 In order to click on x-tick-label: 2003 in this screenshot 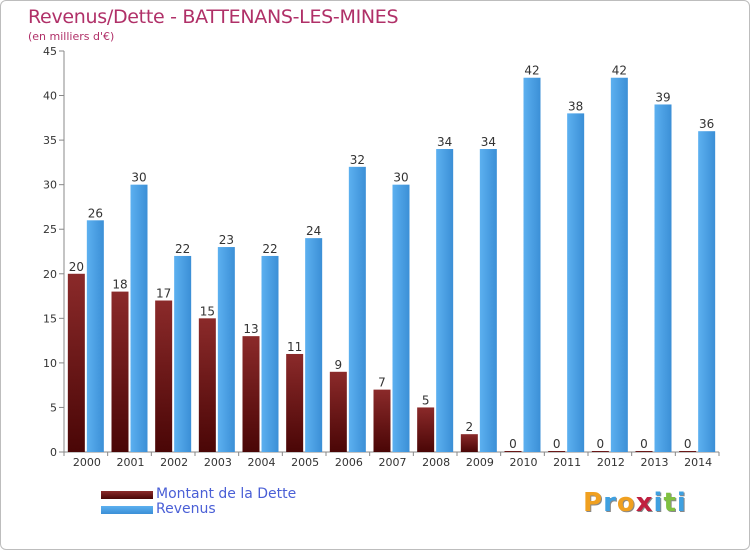, I will do `click(218, 462)`.